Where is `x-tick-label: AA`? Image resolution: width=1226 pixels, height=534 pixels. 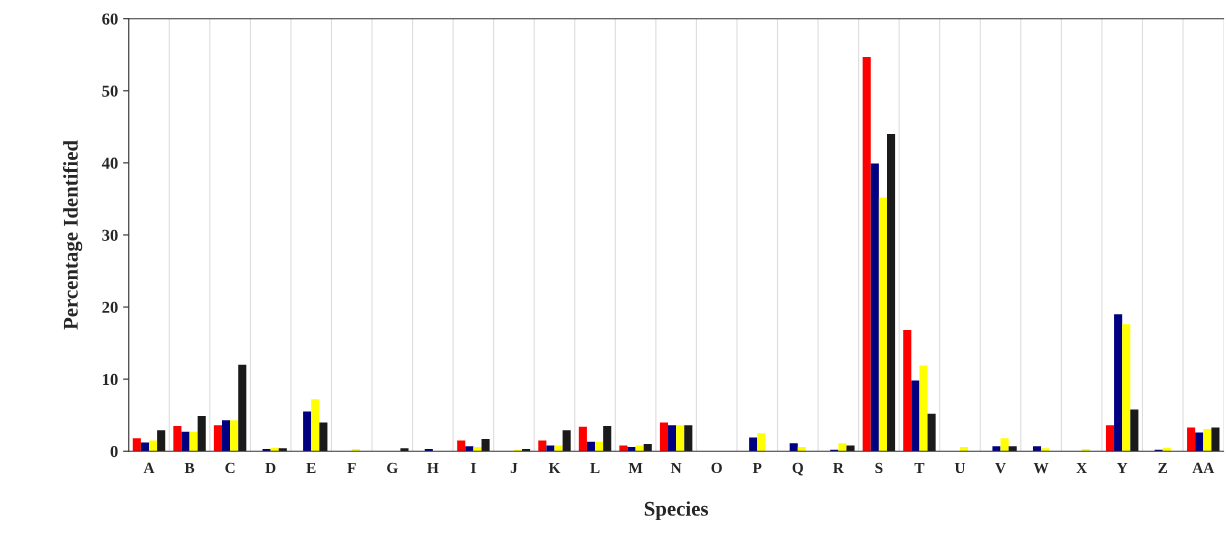 x-tick-label: AA is located at coordinates (1203, 467).